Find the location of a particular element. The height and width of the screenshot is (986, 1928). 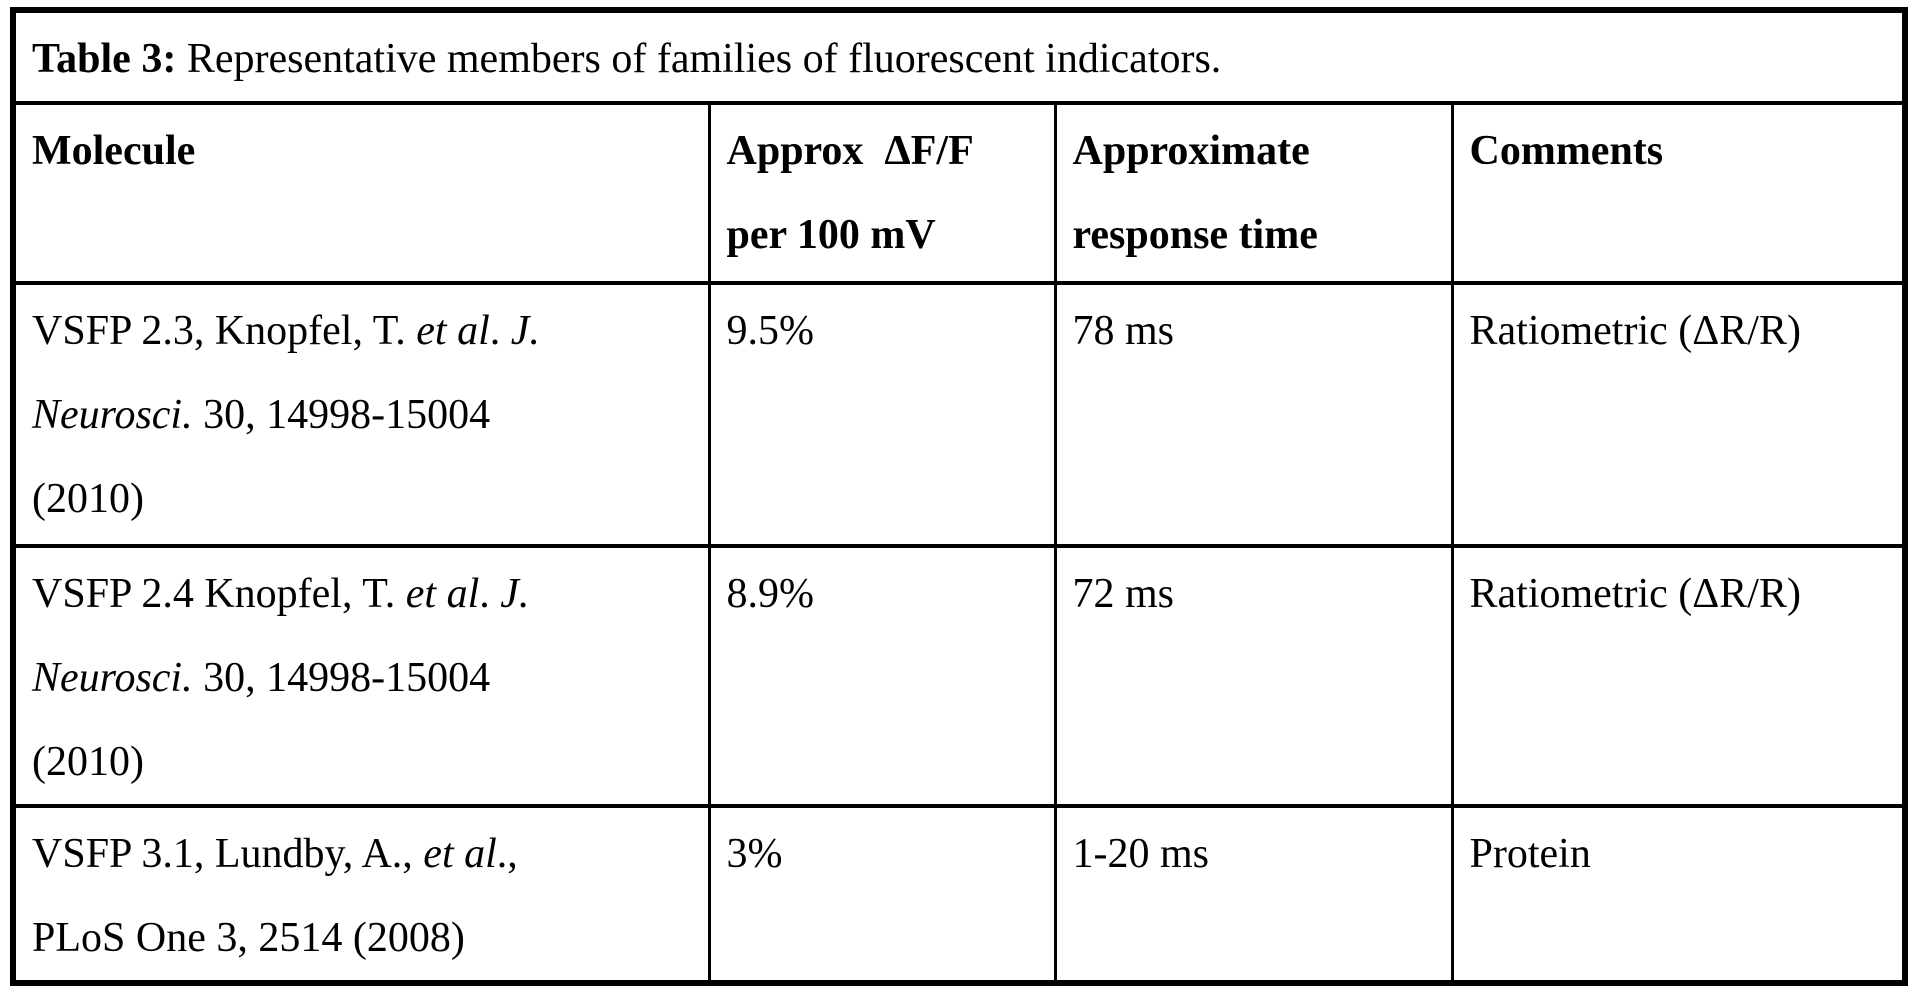

cell-response-time: 1-20 ms is located at coordinates (1253, 894).